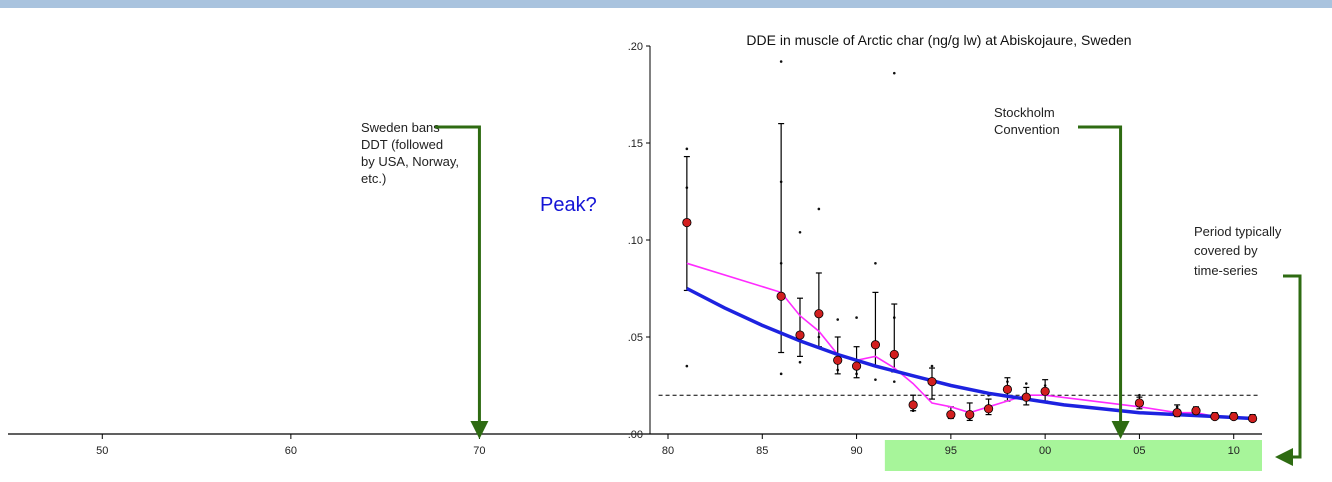  I want to click on period-highlight, so click(1073, 455).